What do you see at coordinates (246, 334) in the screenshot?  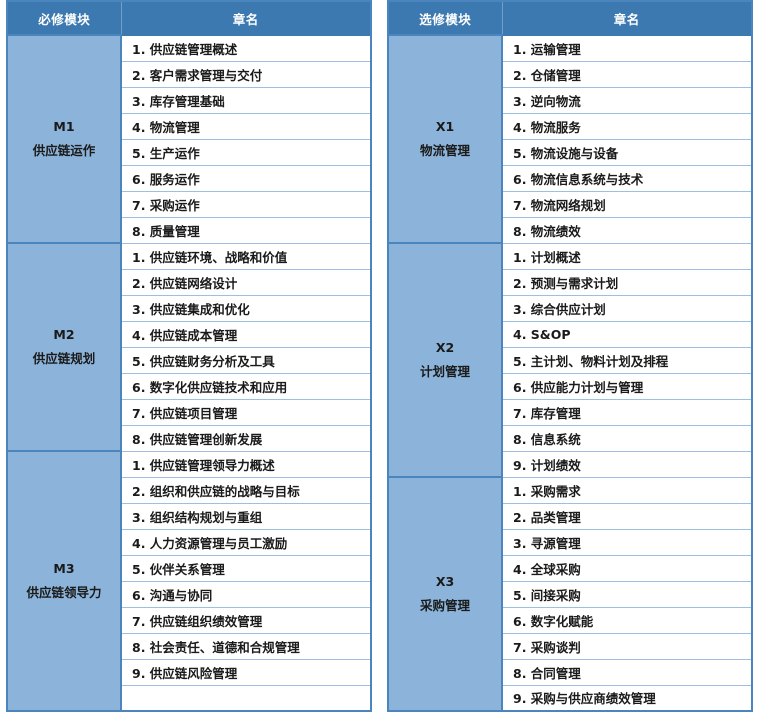 I see `chapter-cell: 4. 供应链成本管理` at bounding box center [246, 334].